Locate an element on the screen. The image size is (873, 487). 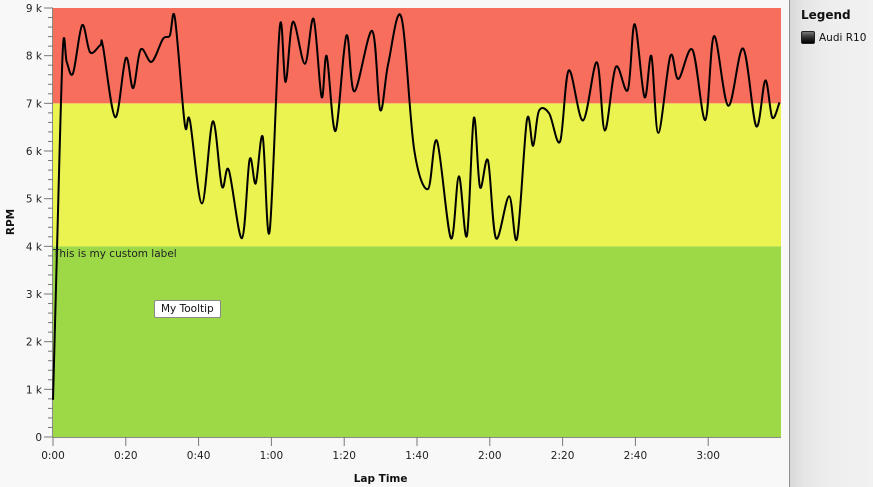
legend-panel: Legend Audi R10 is located at coordinates (831, 243).